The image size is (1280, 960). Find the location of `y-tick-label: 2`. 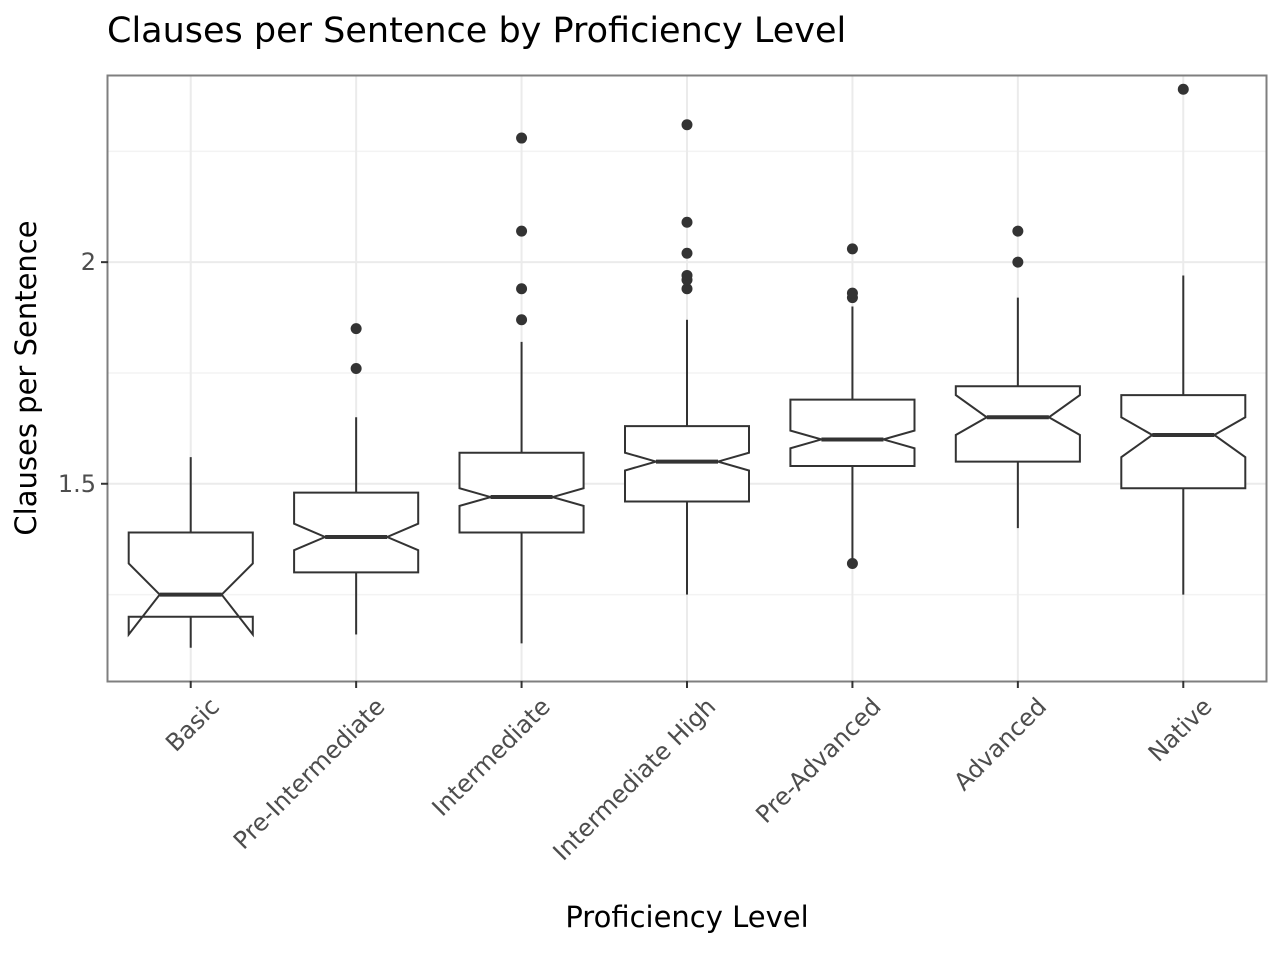

y-tick-label: 2 is located at coordinates (88, 262).